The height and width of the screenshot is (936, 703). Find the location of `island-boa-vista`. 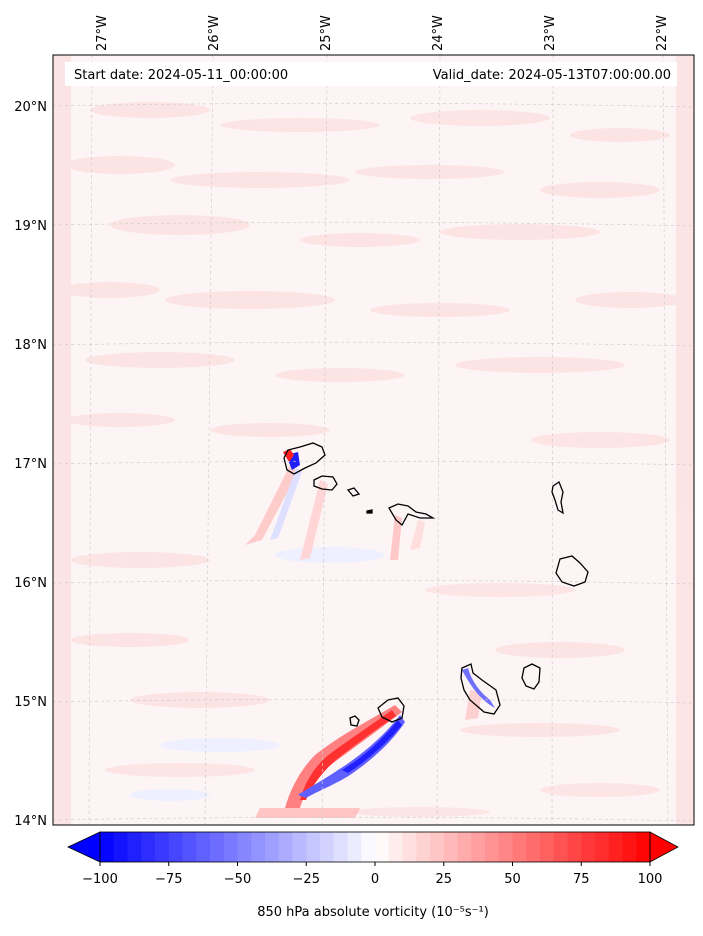

island-boa-vista is located at coordinates (572, 571).